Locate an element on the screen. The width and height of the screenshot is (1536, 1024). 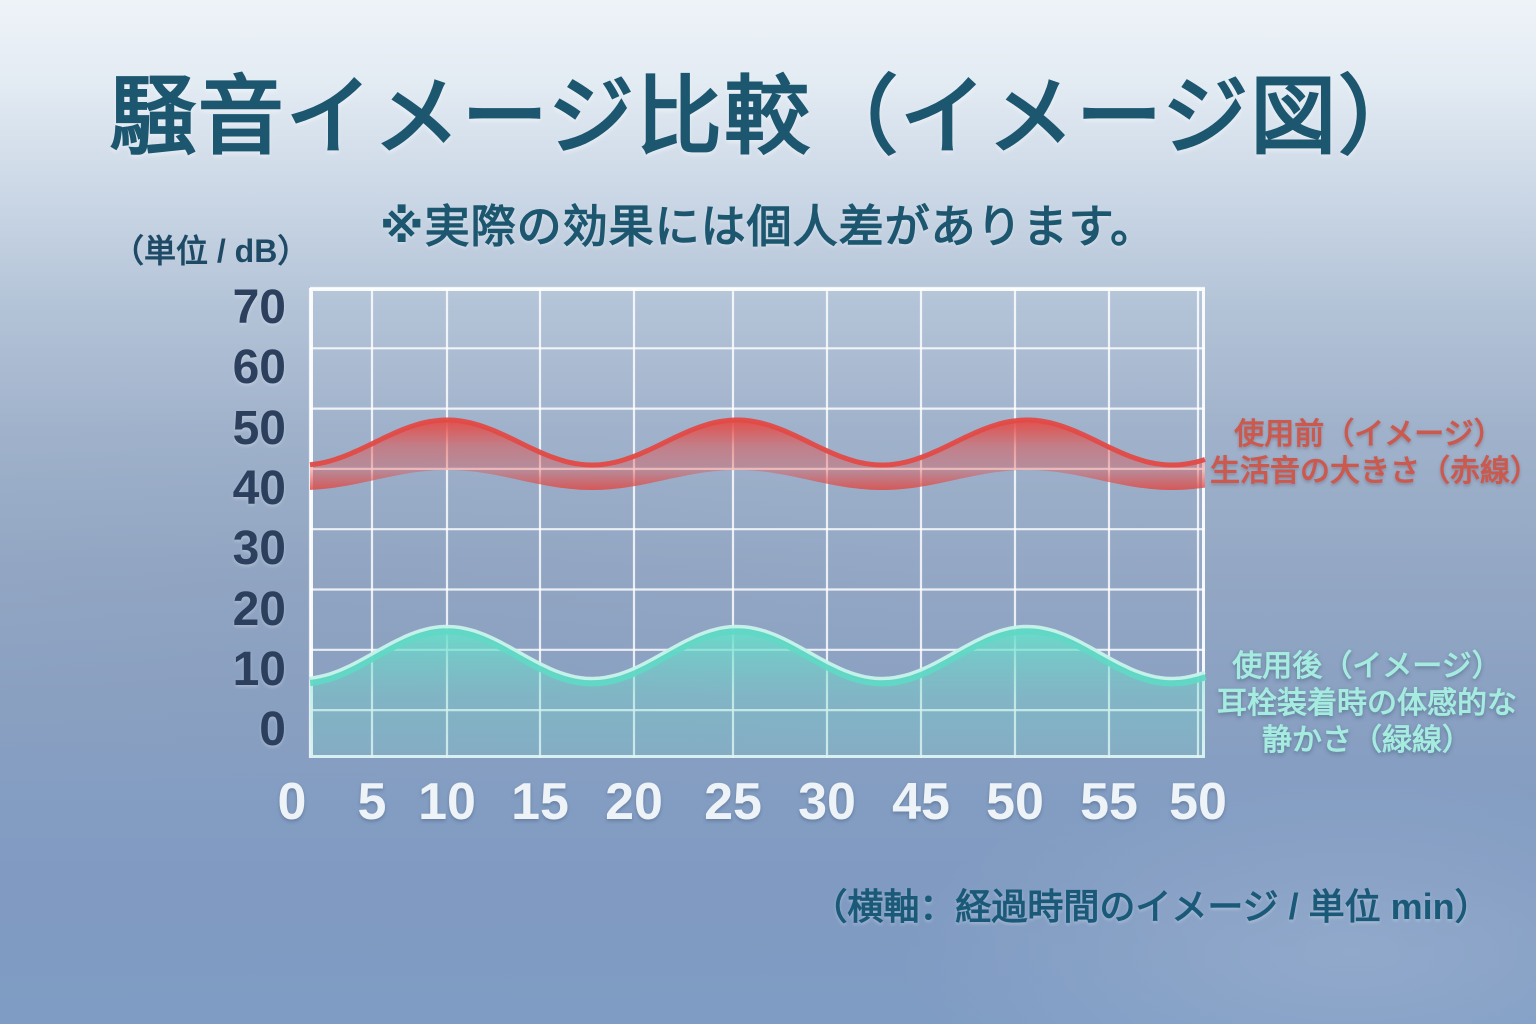
red-wave-band is located at coordinates (757, 455).